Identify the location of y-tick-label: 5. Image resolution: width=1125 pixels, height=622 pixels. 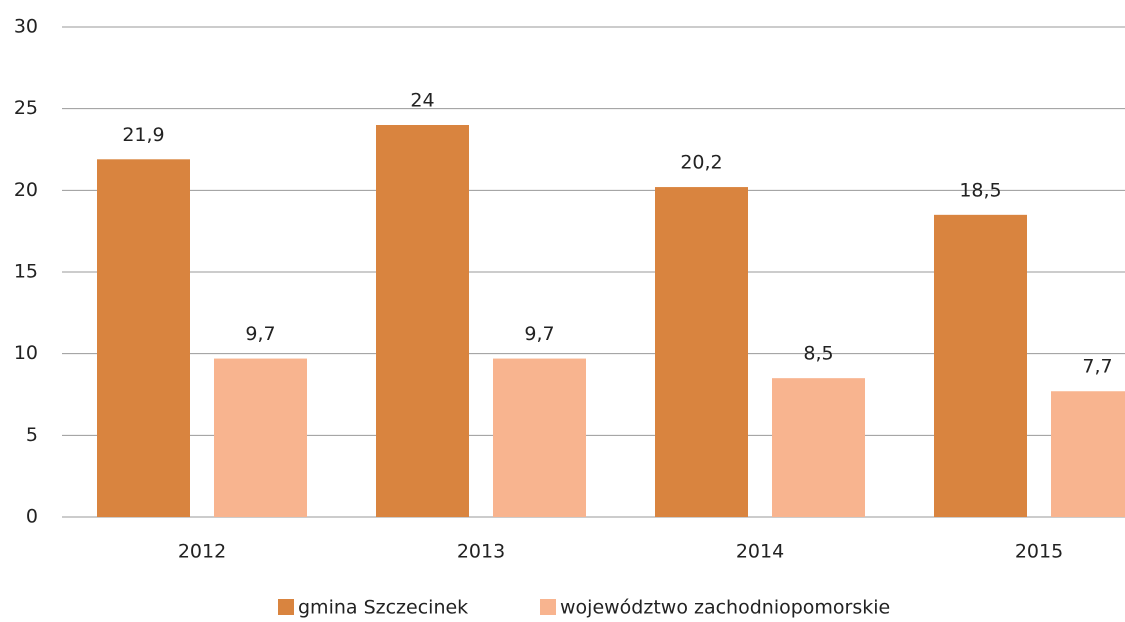
(32, 435).